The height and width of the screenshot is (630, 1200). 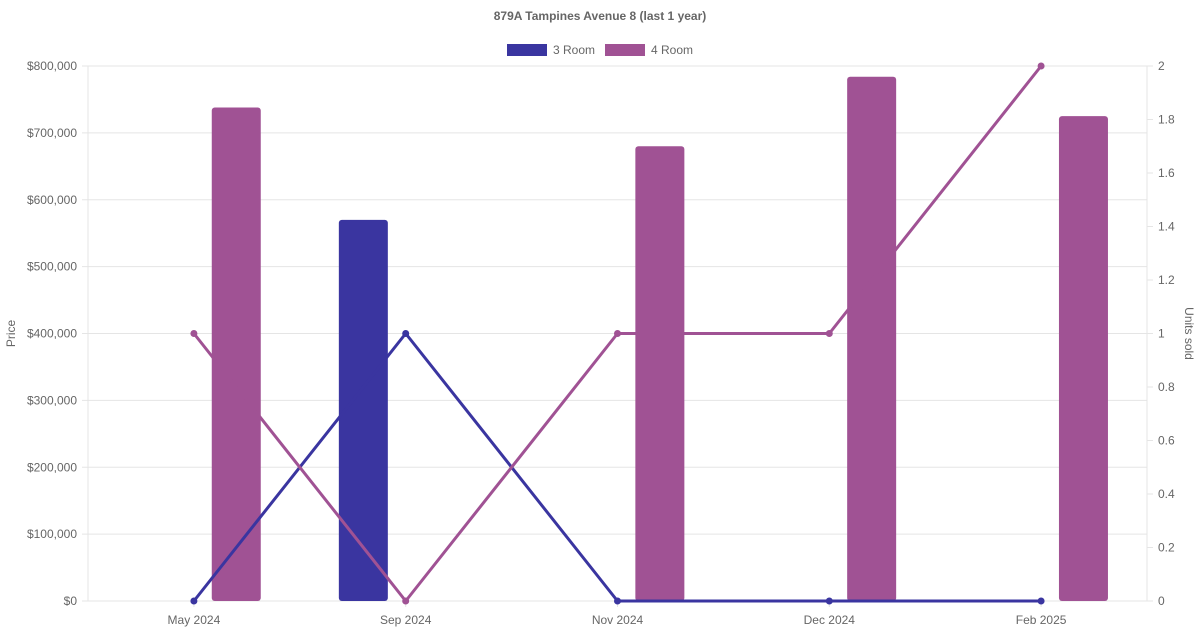 I want to click on x-tick-label: Nov 2024, so click(x=618, y=620).